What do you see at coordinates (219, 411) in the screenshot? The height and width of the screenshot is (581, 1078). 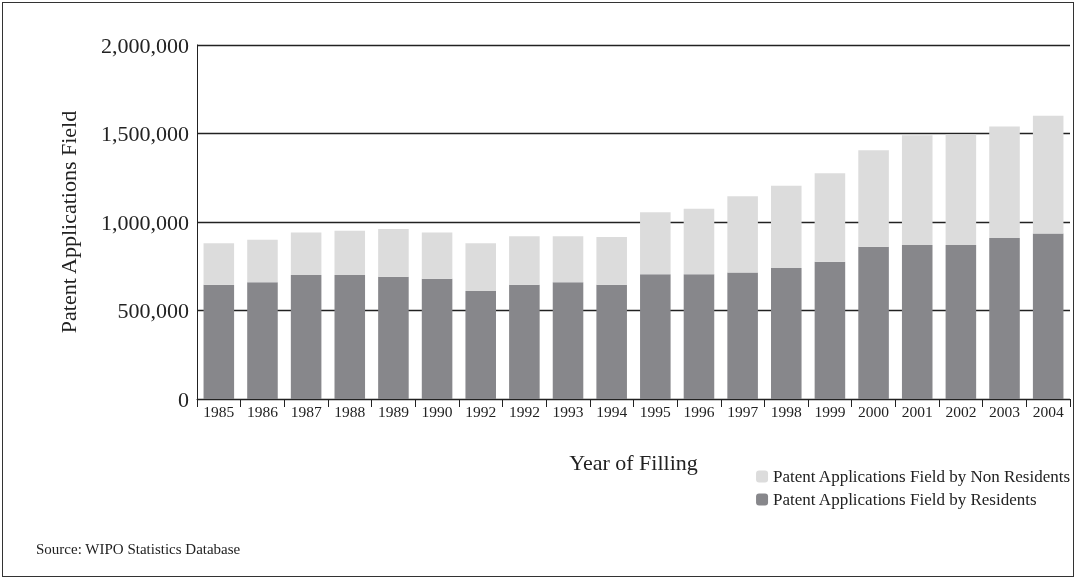 I see `x-tick-label: 1985` at bounding box center [219, 411].